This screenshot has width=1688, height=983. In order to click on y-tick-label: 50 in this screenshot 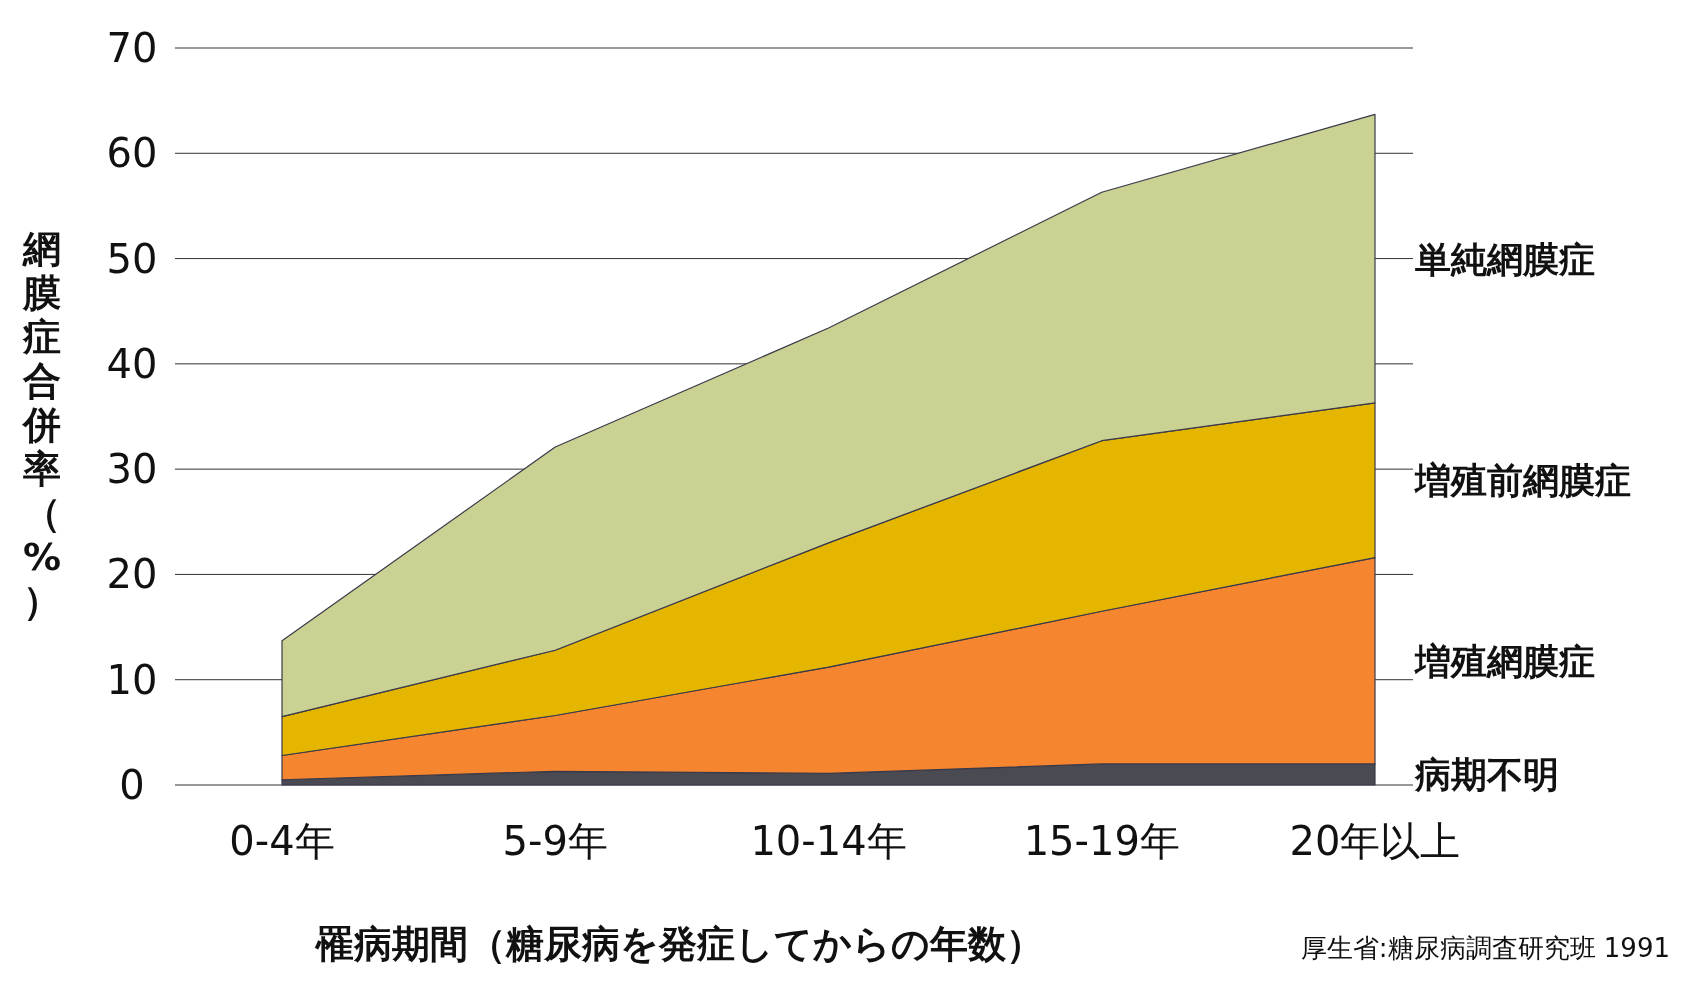, I will do `click(132, 258)`.